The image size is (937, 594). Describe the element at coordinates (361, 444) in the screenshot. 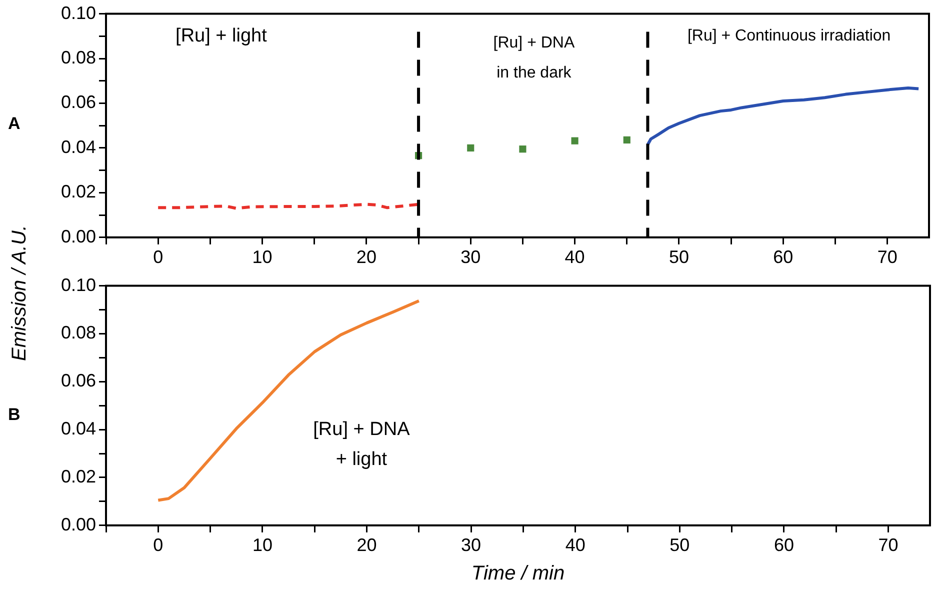

I see `annotation: [Ru] + DNA + light` at that location.